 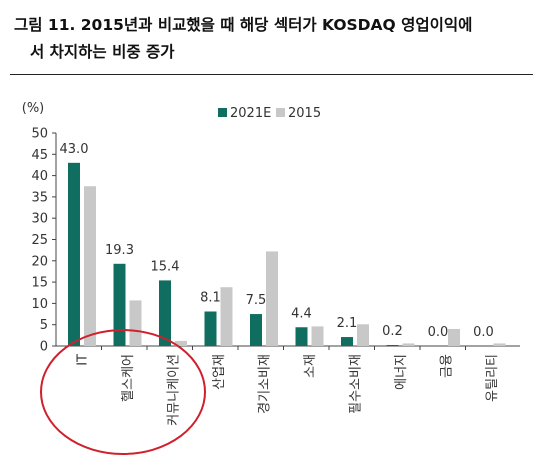 What do you see at coordinates (102, 52) in the screenshot?
I see `title-line-2: 서 차지하는 비중 증가` at bounding box center [102, 52].